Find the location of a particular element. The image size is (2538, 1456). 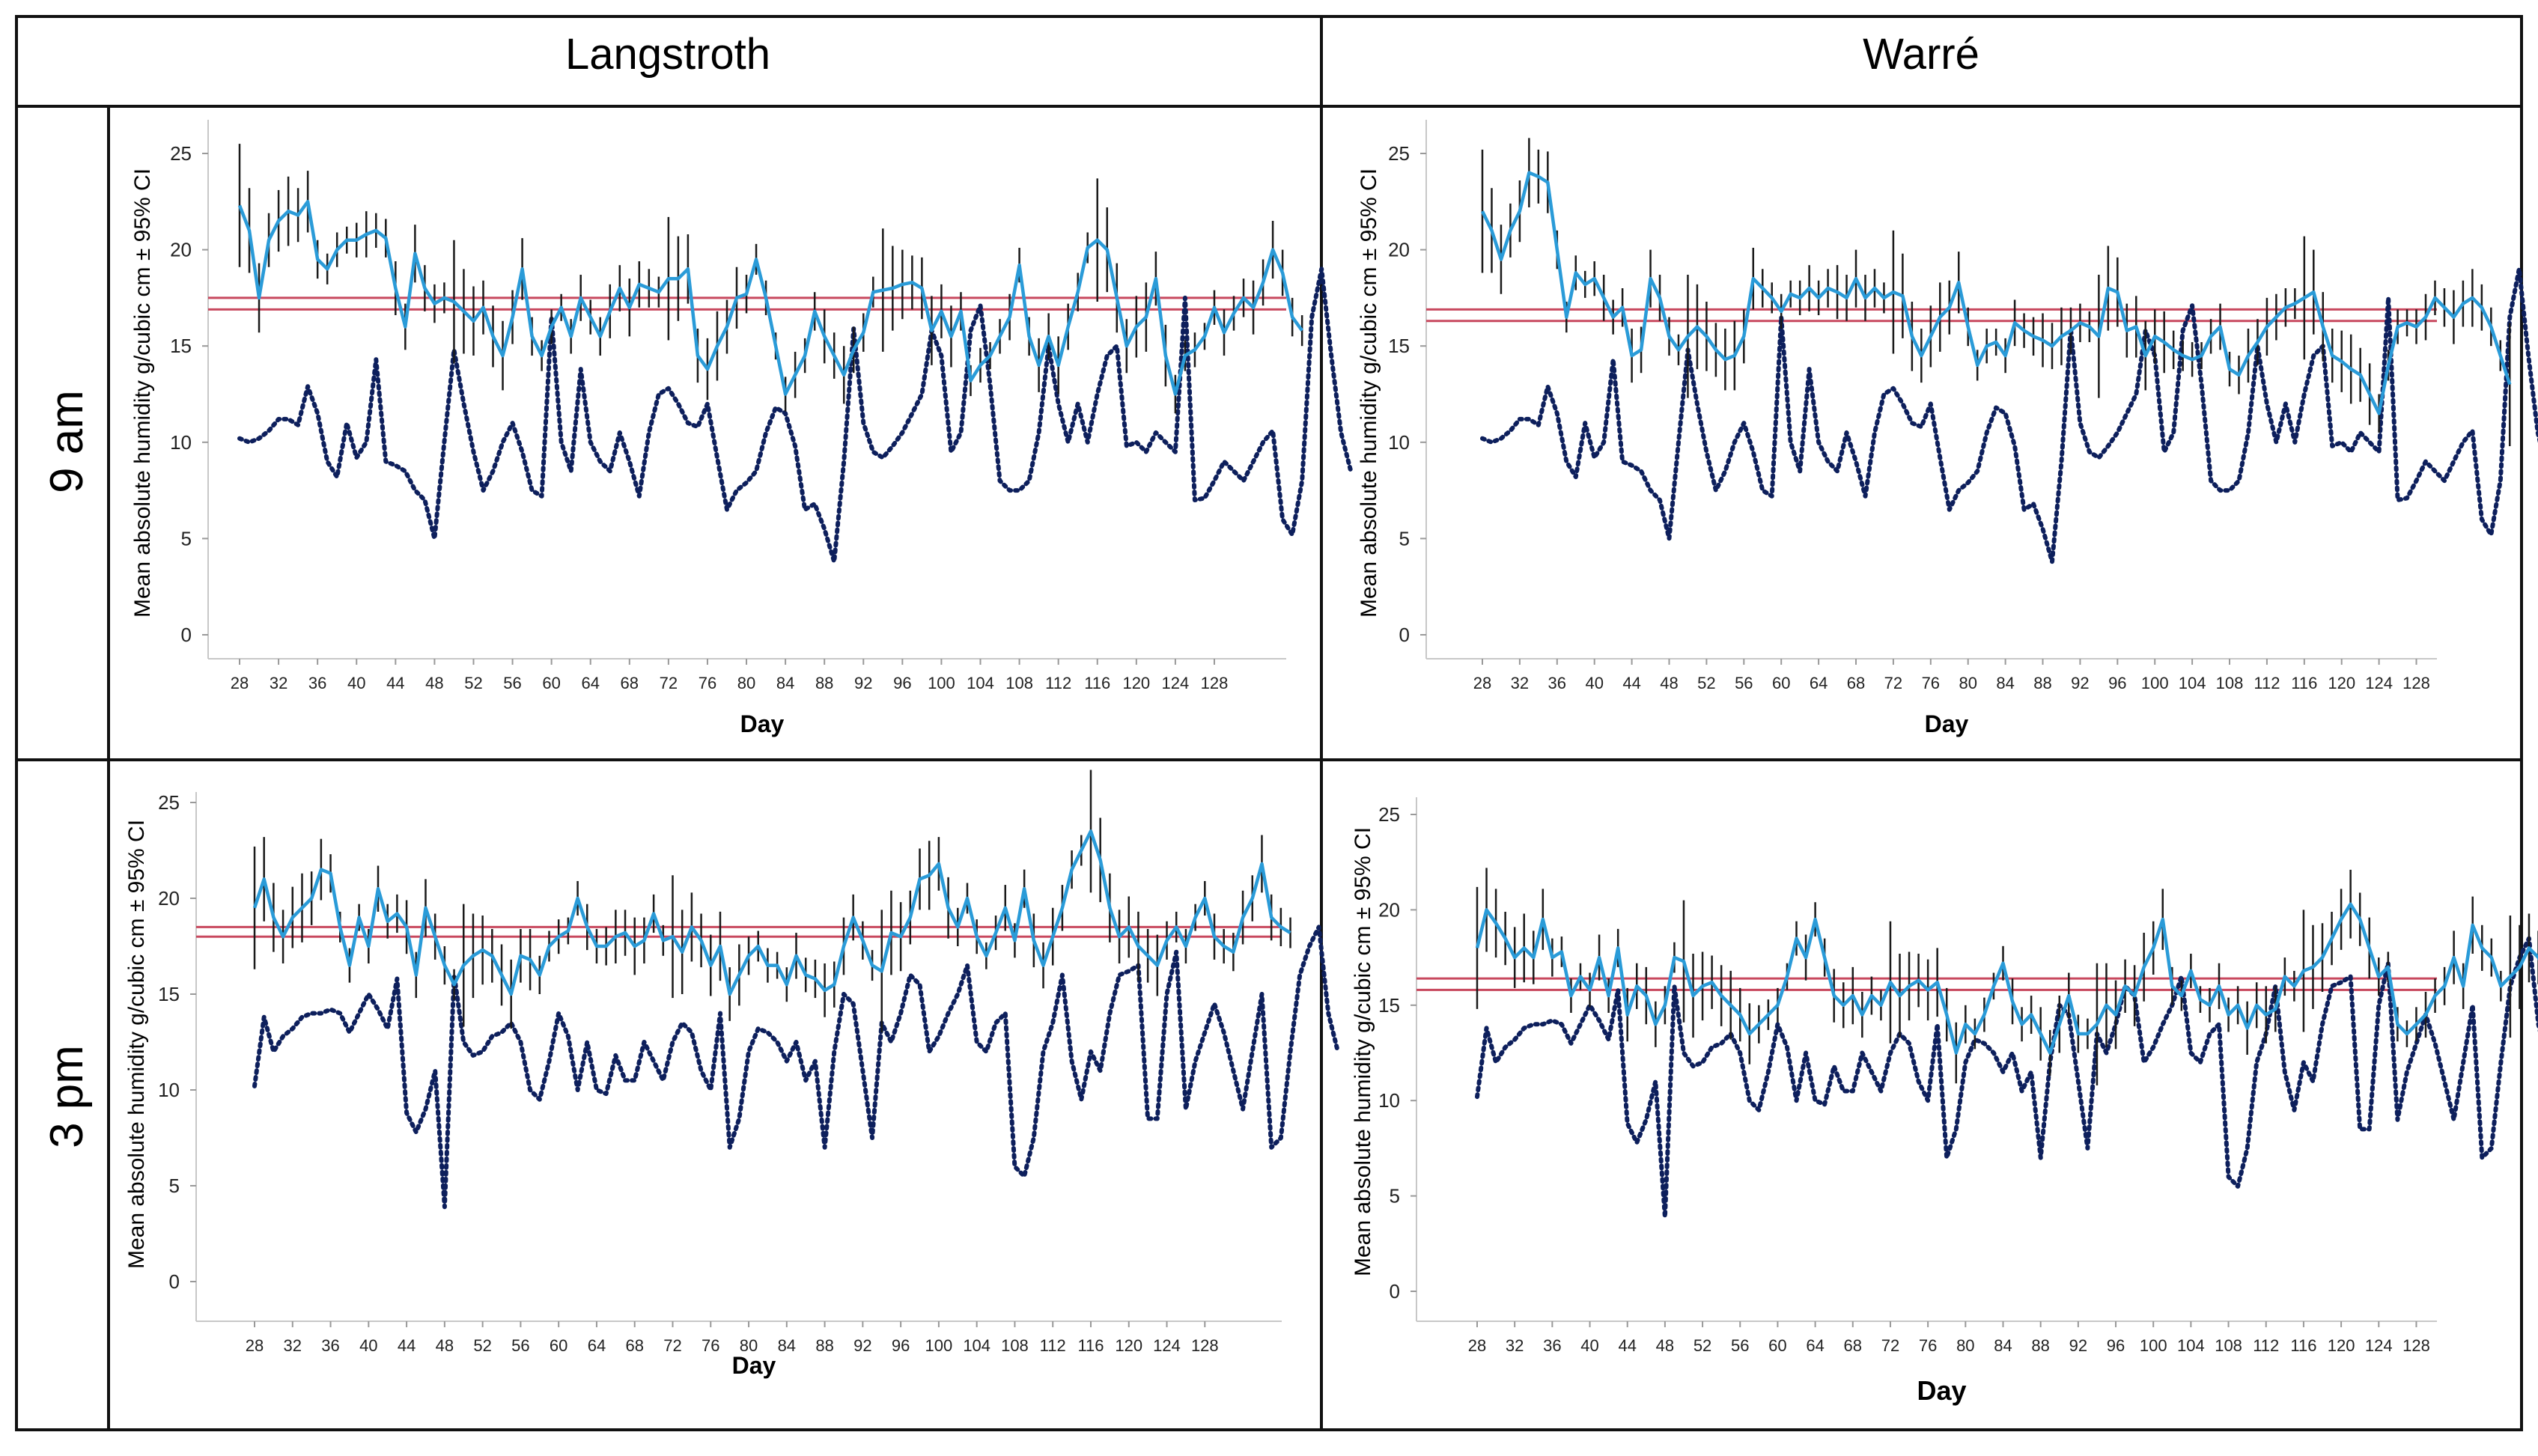

x-tick-label: 84 is located at coordinates (2005, 683).